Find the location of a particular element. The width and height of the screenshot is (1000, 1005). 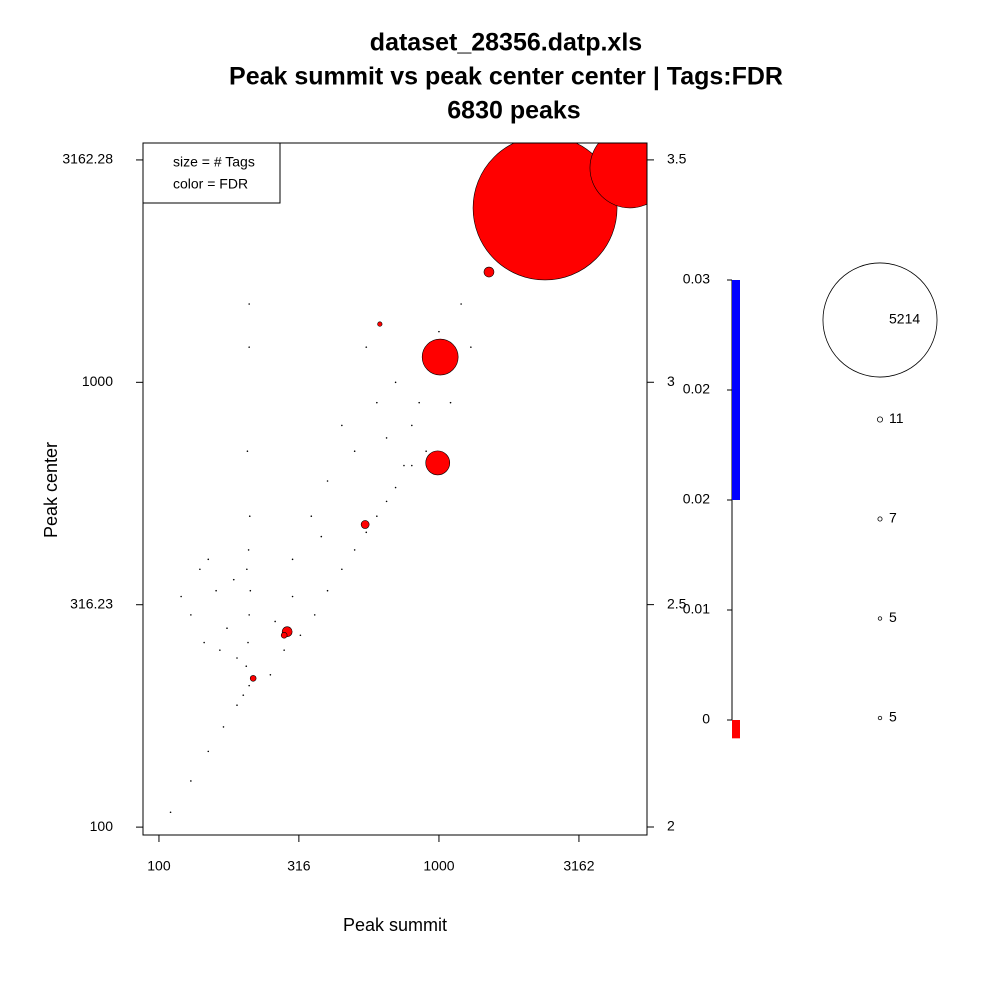

legend-text: size = # Tags is located at coordinates (214, 162).